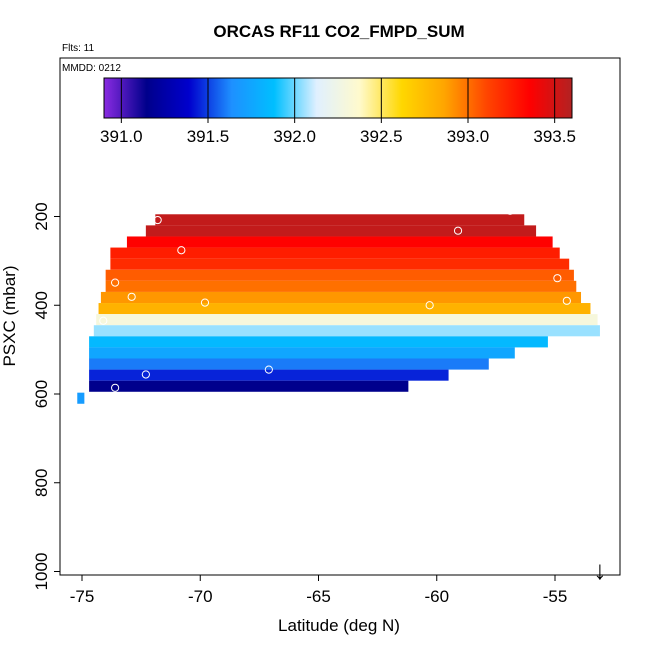 This screenshot has height=650, width=650. What do you see at coordinates (41, 305) in the screenshot?
I see `y-tick-label: 400` at bounding box center [41, 305].